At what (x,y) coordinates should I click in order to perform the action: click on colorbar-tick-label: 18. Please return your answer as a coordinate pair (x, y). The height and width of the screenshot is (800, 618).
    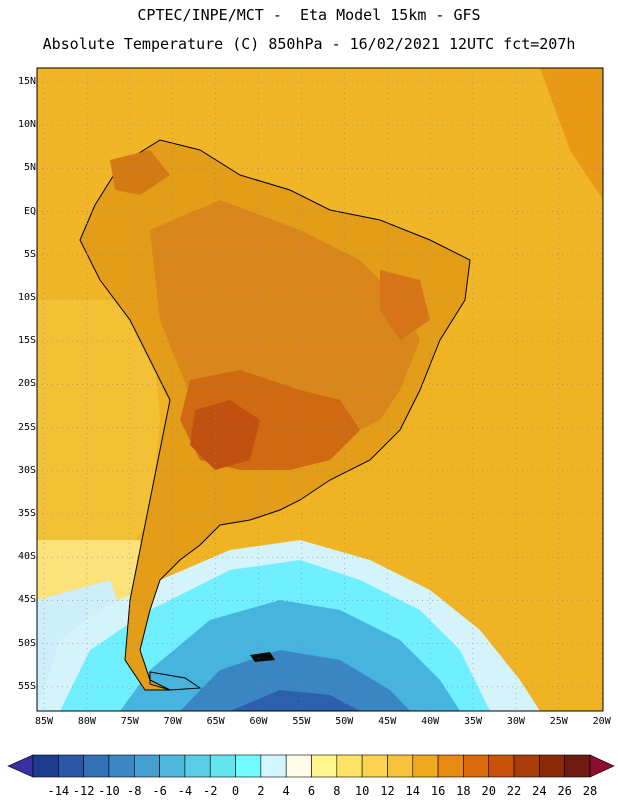
    Looking at the image, I should click on (463, 791).